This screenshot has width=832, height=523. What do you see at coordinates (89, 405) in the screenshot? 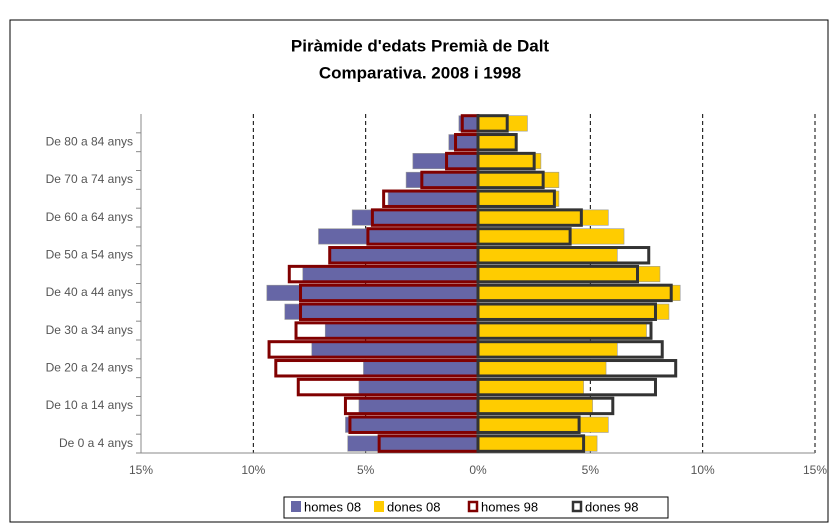
I see `y-tick-label: De 10 a 14 anys` at bounding box center [89, 405].